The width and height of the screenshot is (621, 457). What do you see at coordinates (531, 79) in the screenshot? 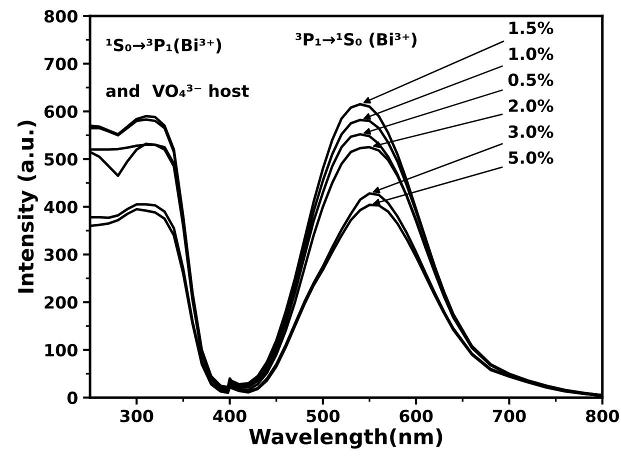
I see `text: 0.5%` at bounding box center [531, 79].